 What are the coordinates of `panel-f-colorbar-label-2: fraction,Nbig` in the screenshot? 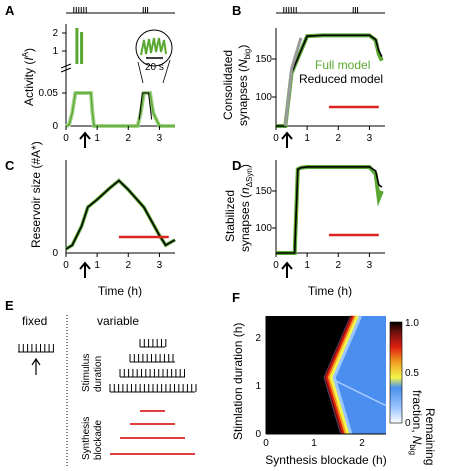 It's located at (416, 422).